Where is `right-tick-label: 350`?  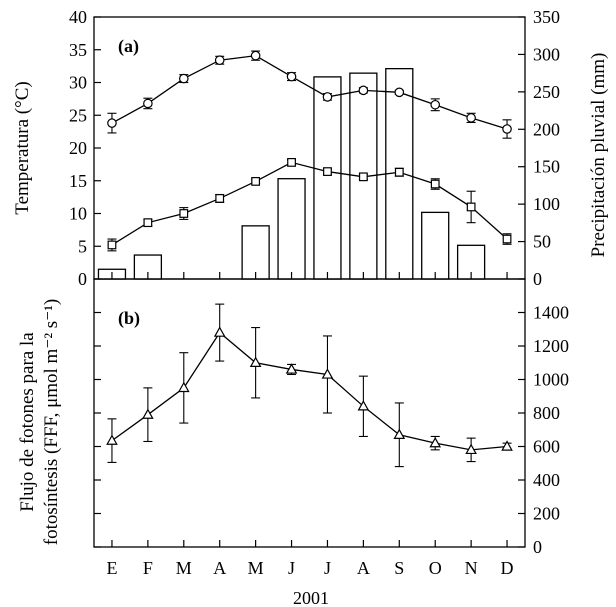
right-tick-label: 350 is located at coordinates (546, 17).